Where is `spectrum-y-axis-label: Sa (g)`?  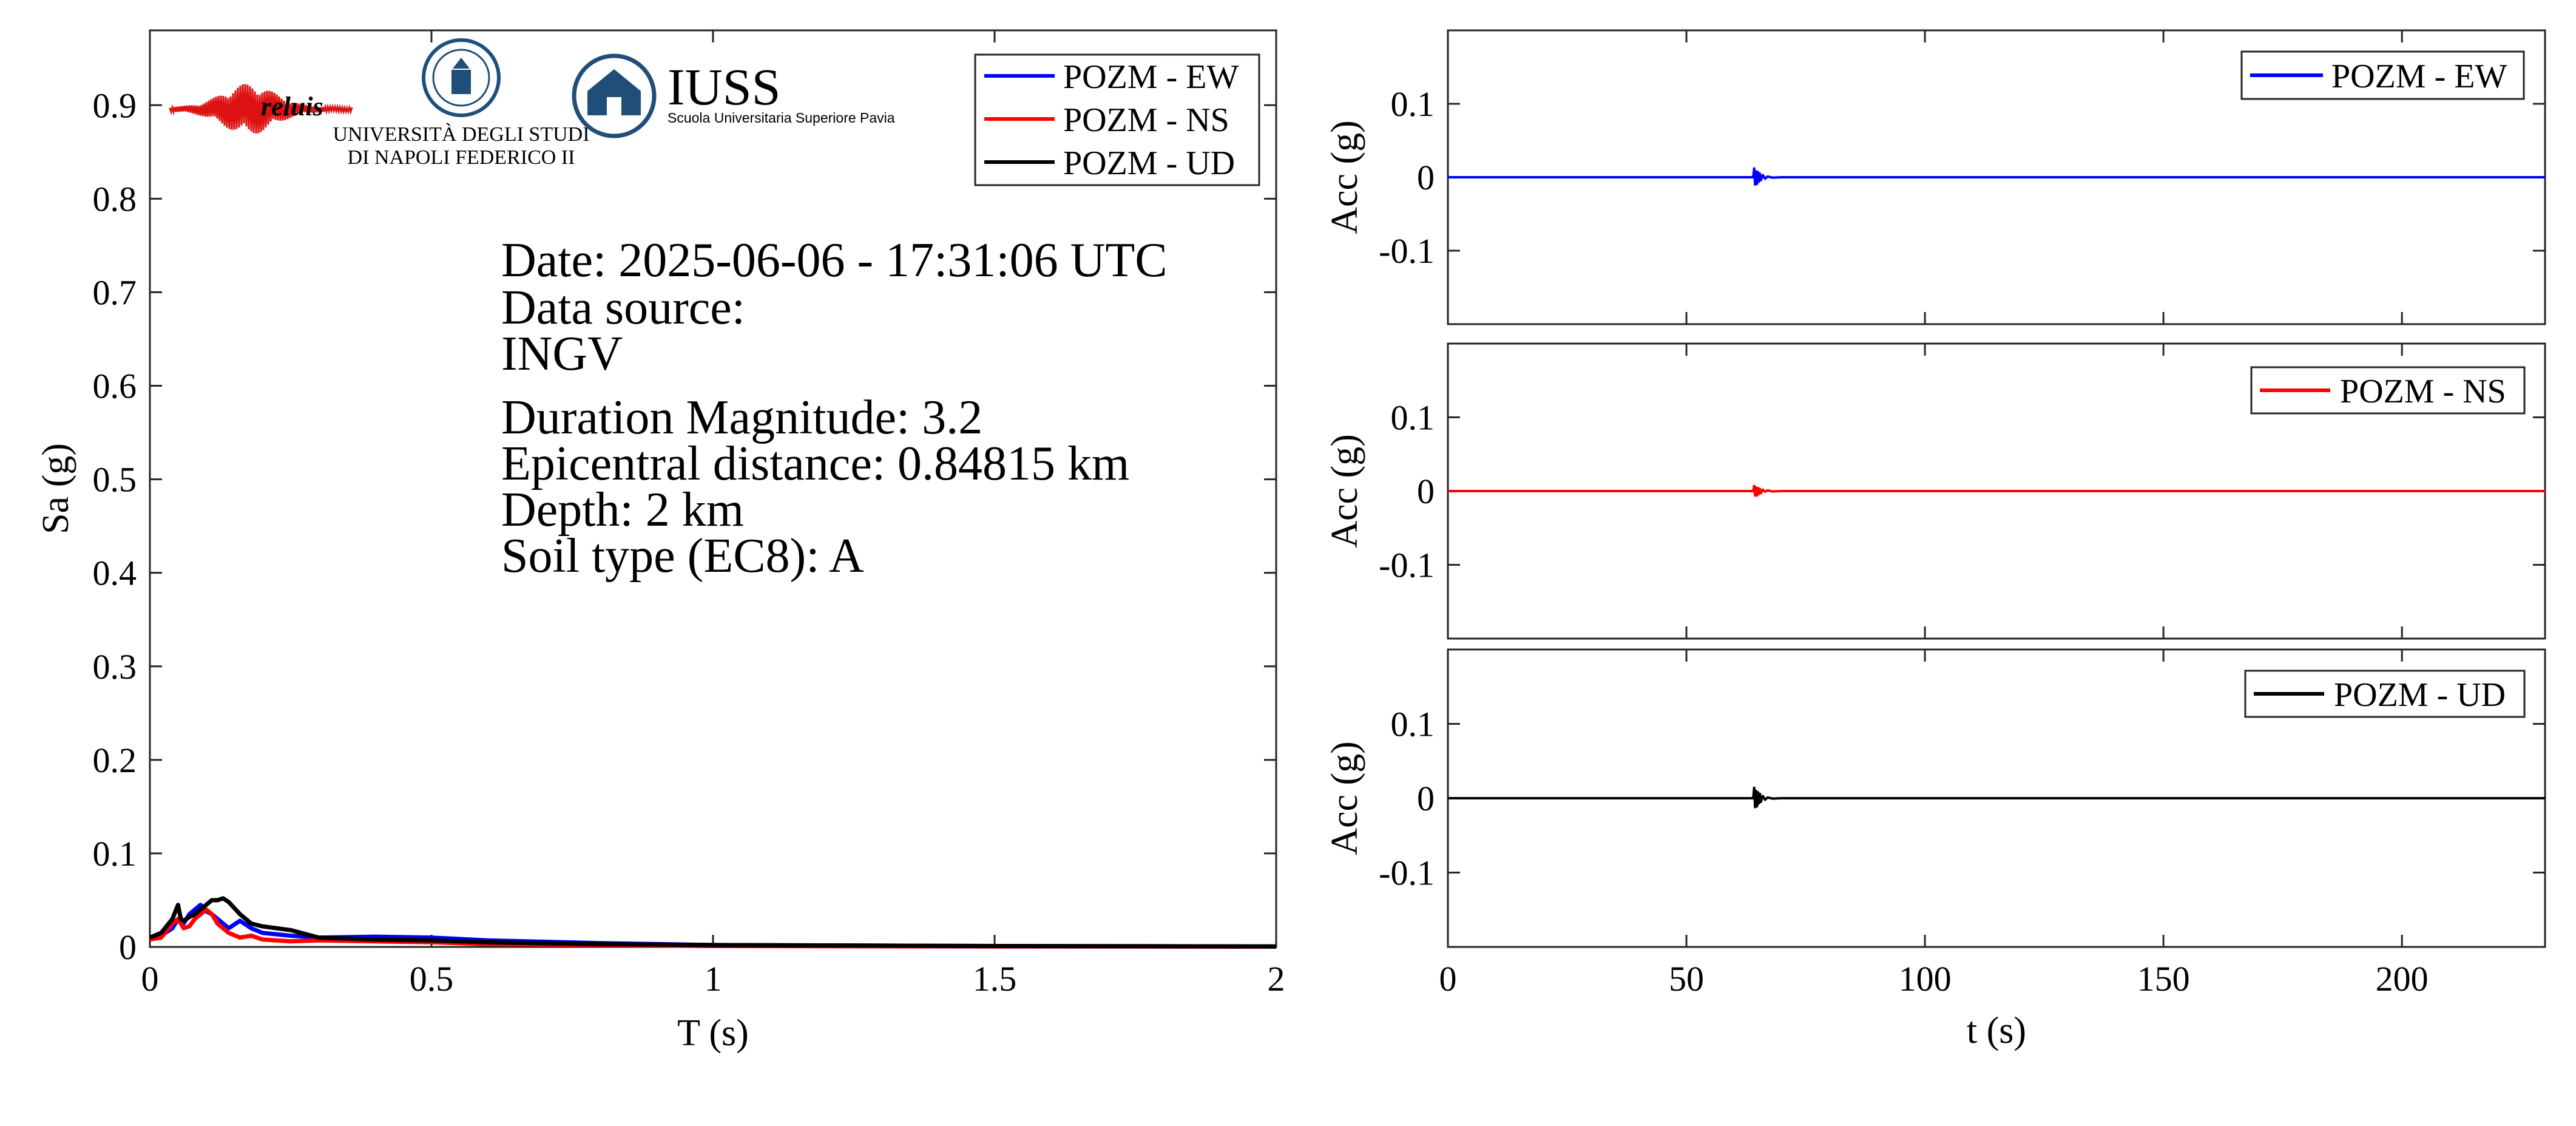 spectrum-y-axis-label: Sa (g) is located at coordinates (55, 488).